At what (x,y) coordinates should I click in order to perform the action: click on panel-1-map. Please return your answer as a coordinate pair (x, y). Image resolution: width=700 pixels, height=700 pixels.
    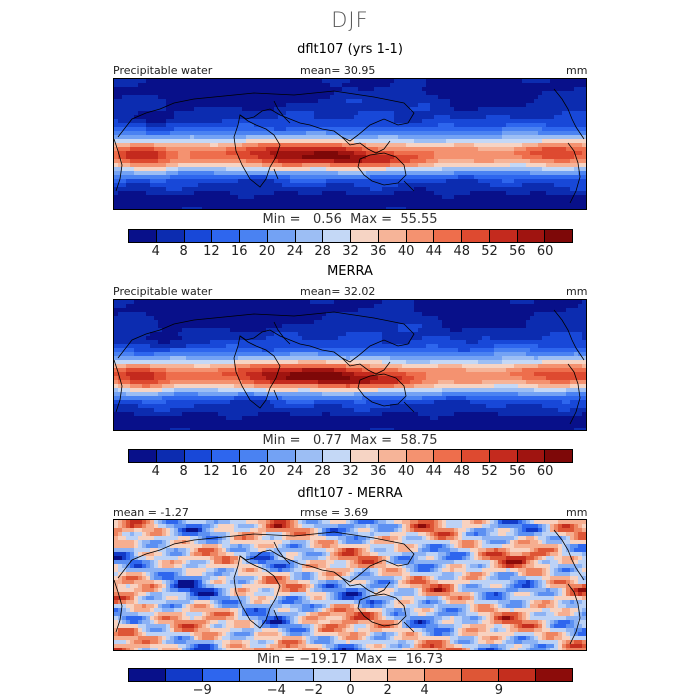
    Looking at the image, I should click on (350, 144).